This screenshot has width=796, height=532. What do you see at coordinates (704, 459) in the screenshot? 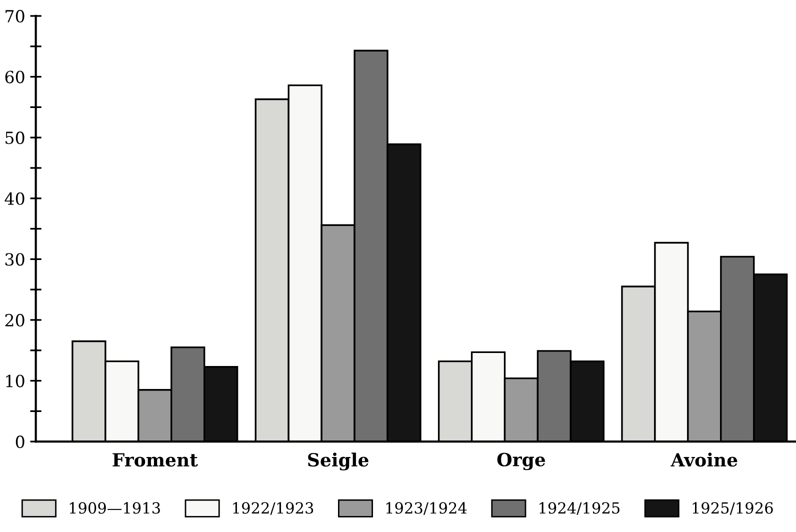
I see `x-tick-label: Avoine` at bounding box center [704, 459].